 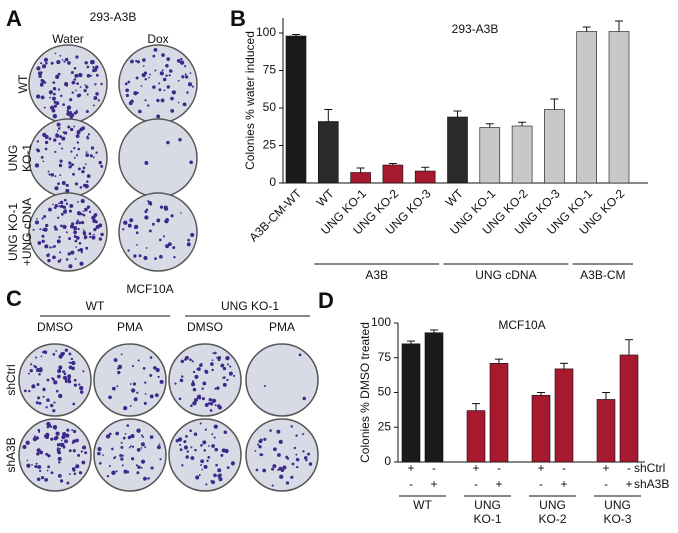 What do you see at coordinates (27, 158) in the screenshot?
I see `row-label: KO-1` at bounding box center [27, 158].